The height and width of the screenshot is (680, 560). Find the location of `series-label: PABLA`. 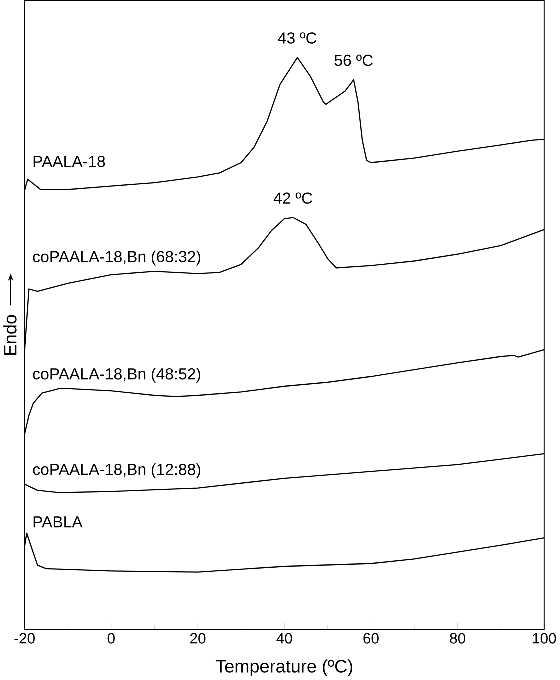

series-label: PABLA is located at coordinates (58, 522).